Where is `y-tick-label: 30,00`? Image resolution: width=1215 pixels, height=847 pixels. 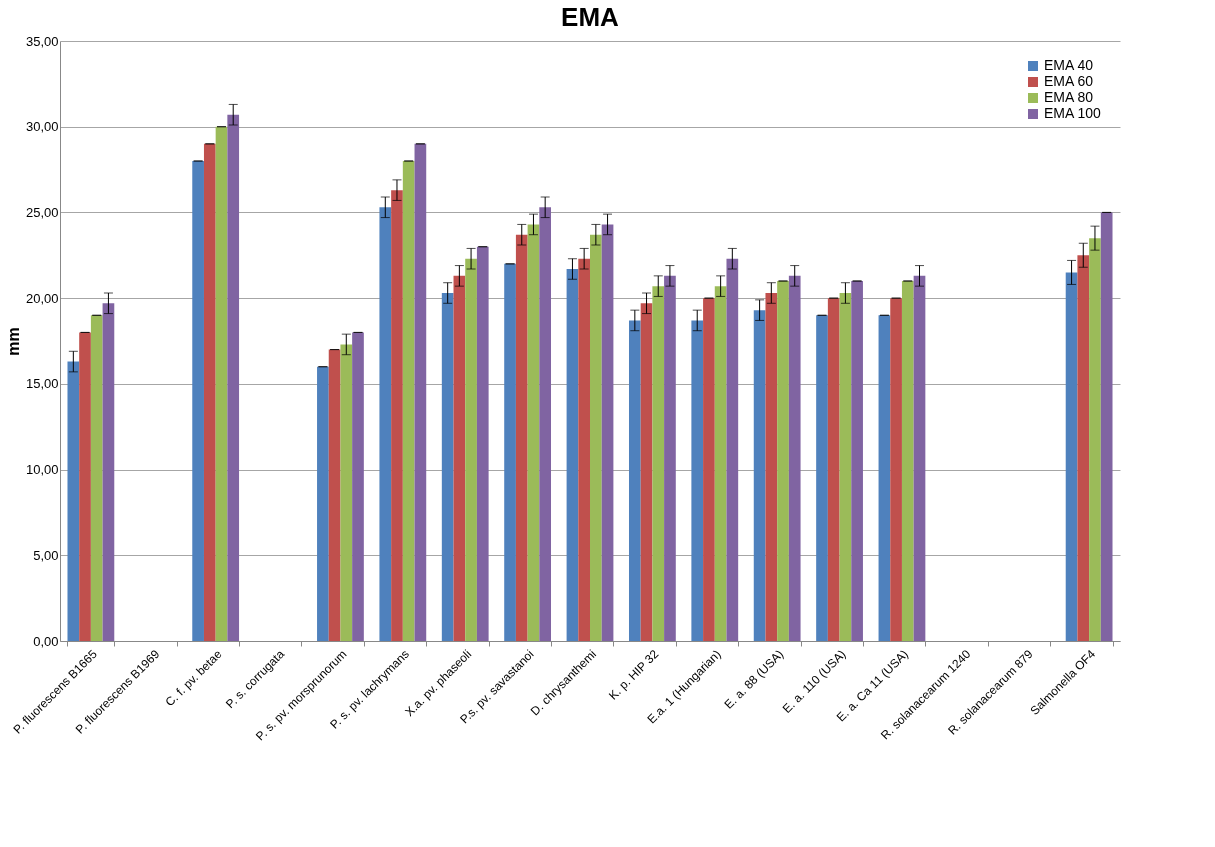 y-tick-label: 30,00 is located at coordinates (42, 127).